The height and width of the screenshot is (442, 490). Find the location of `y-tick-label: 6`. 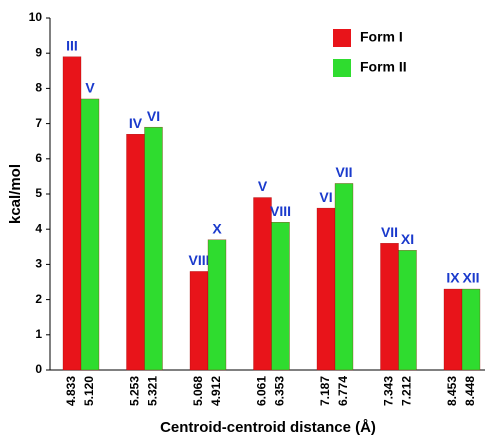

y-tick-label: 6 is located at coordinates (38, 158).